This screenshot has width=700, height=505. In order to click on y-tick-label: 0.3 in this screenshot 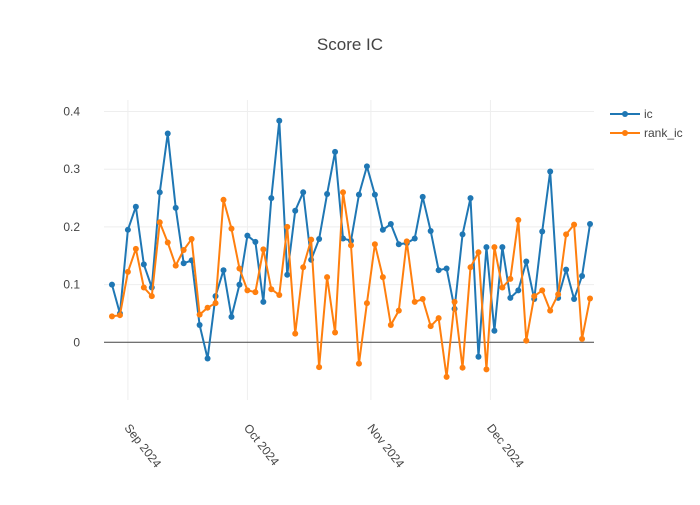, I will do `click(71, 169)`.